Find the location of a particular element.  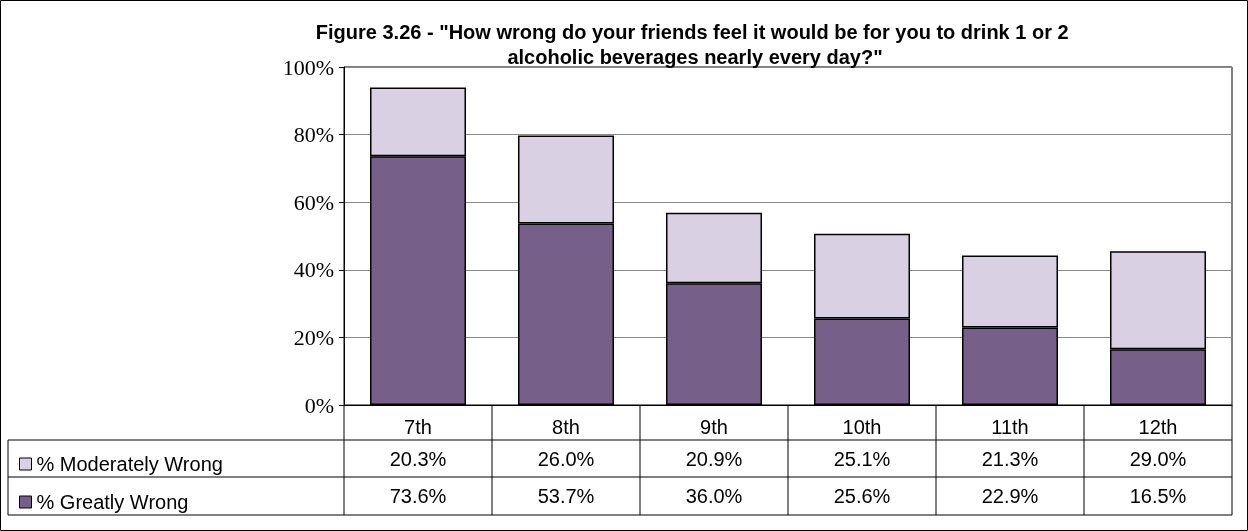

data-label: 20.9% is located at coordinates (714, 458).